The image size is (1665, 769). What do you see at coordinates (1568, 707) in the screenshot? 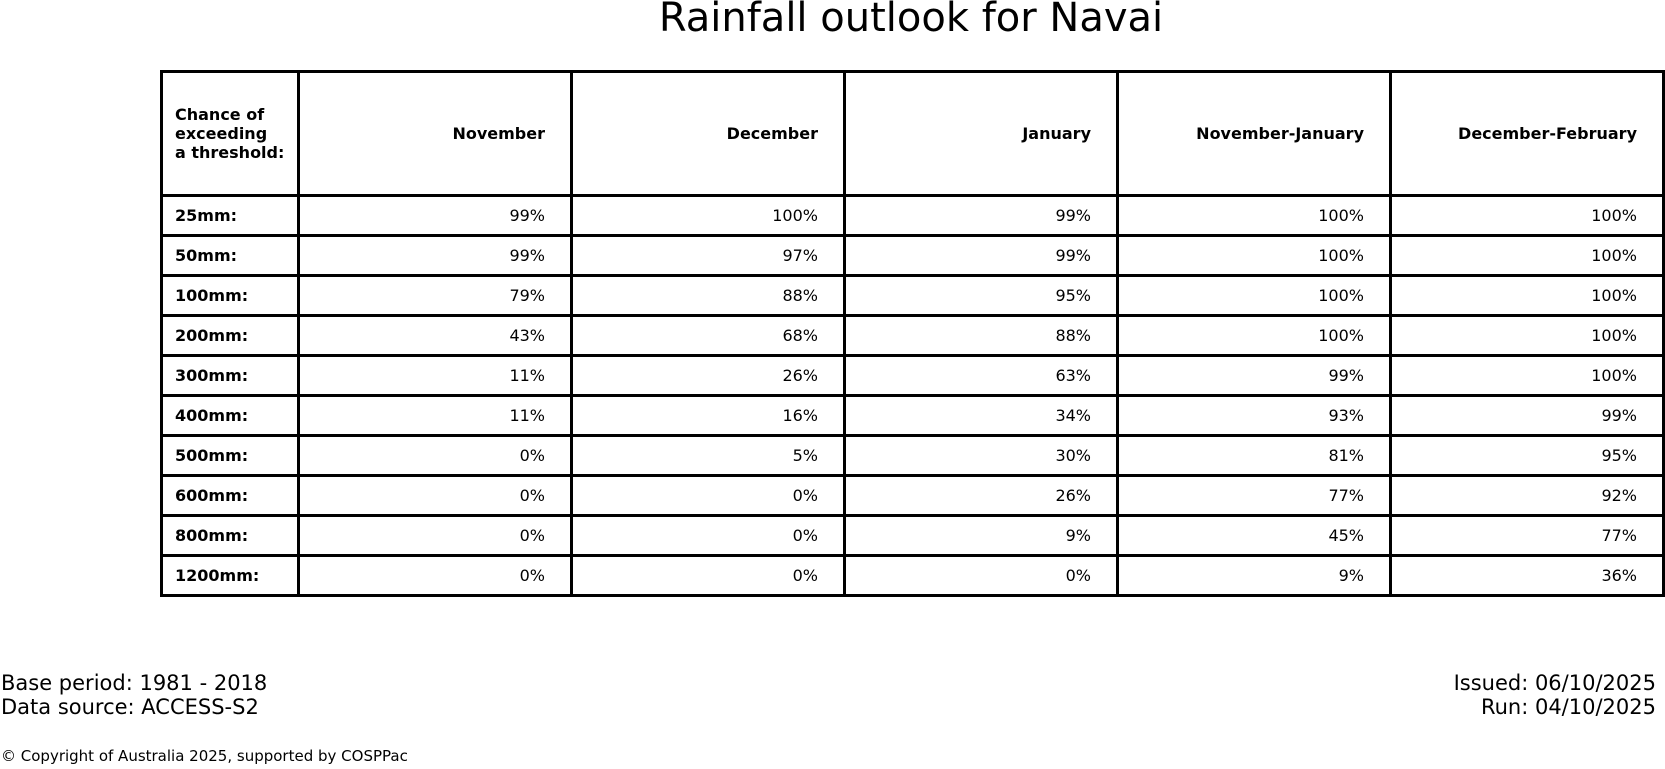
I see `run-date-text: Run: 04/10/2025` at bounding box center [1568, 707].